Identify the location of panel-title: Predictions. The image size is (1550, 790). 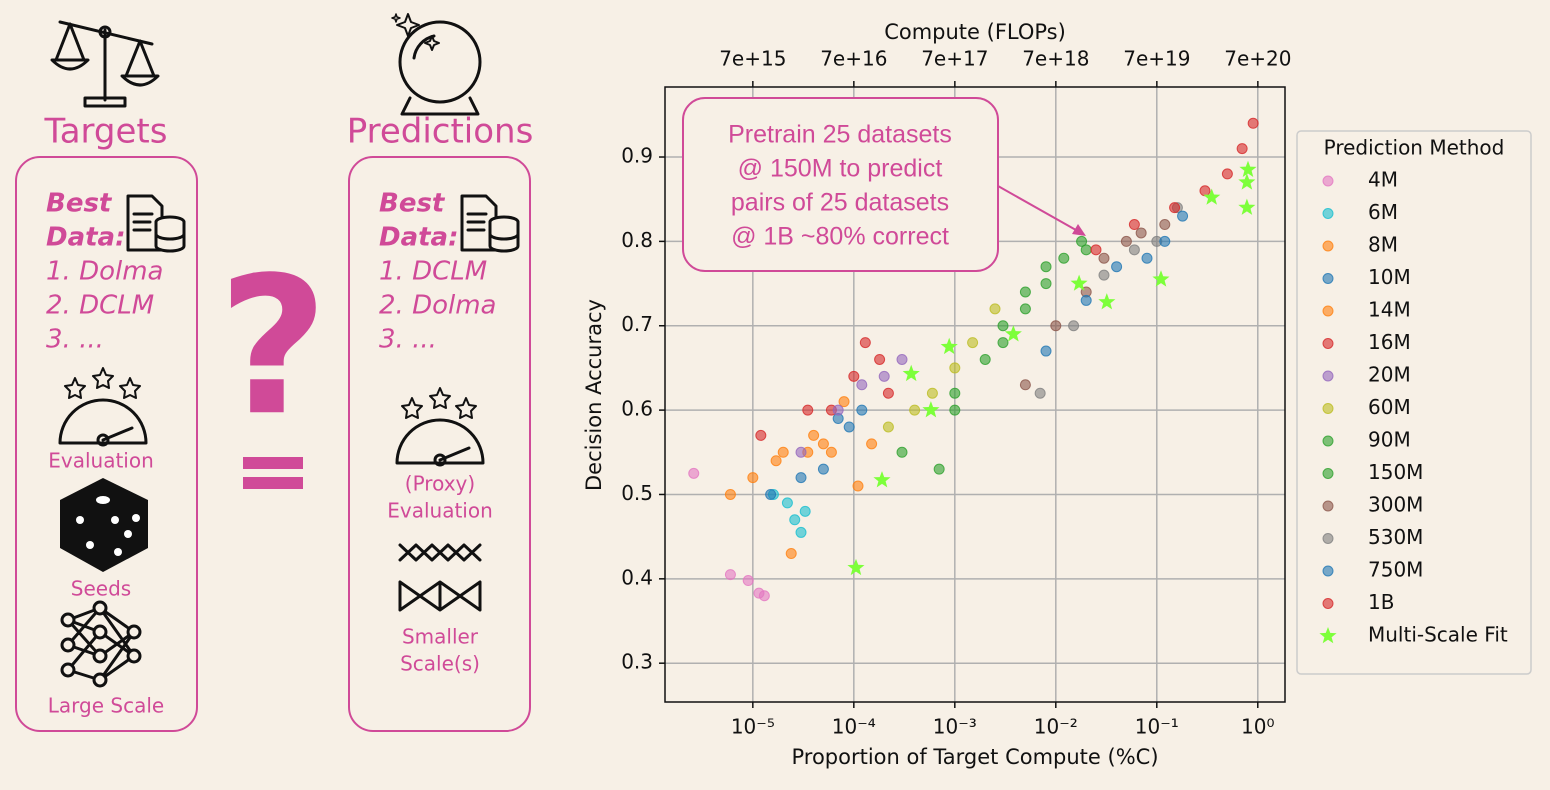
(440, 132).